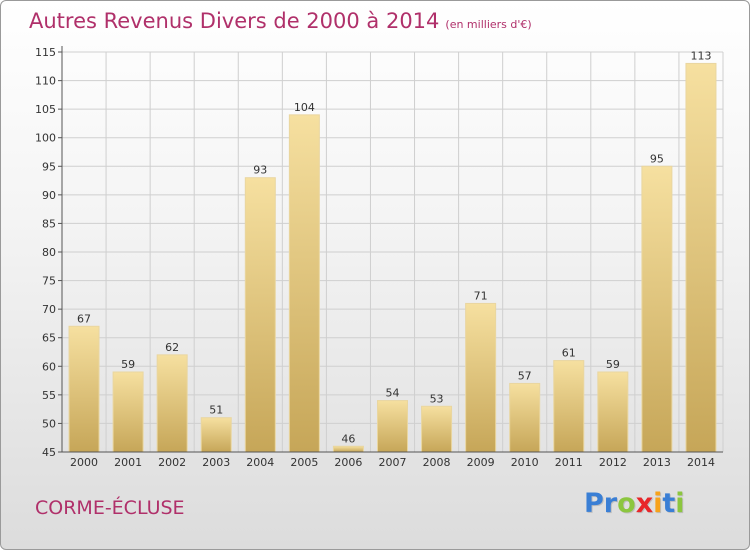 The width and height of the screenshot is (750, 550). Describe the element at coordinates (437, 462) in the screenshot. I see `x-tick-label: 2008` at that location.